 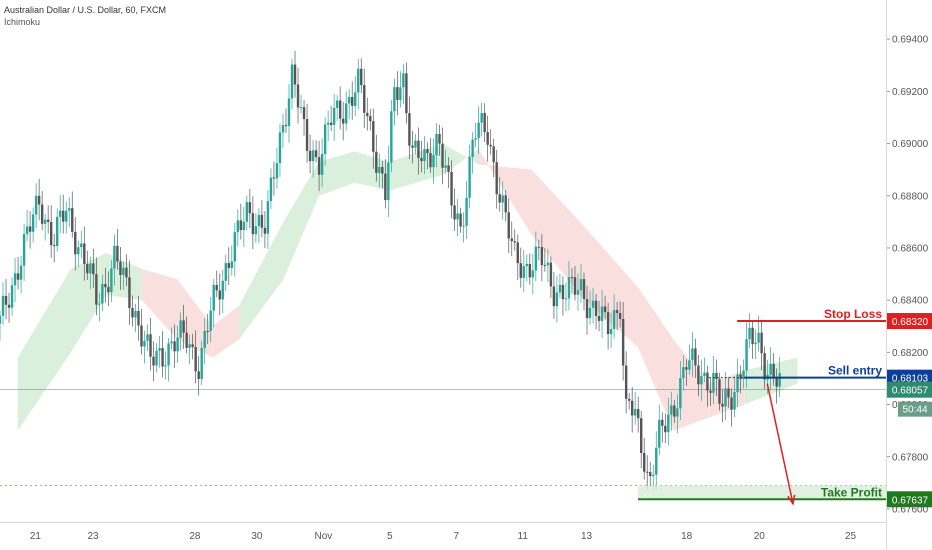 I want to click on current-price-tag, so click(x=909, y=389).